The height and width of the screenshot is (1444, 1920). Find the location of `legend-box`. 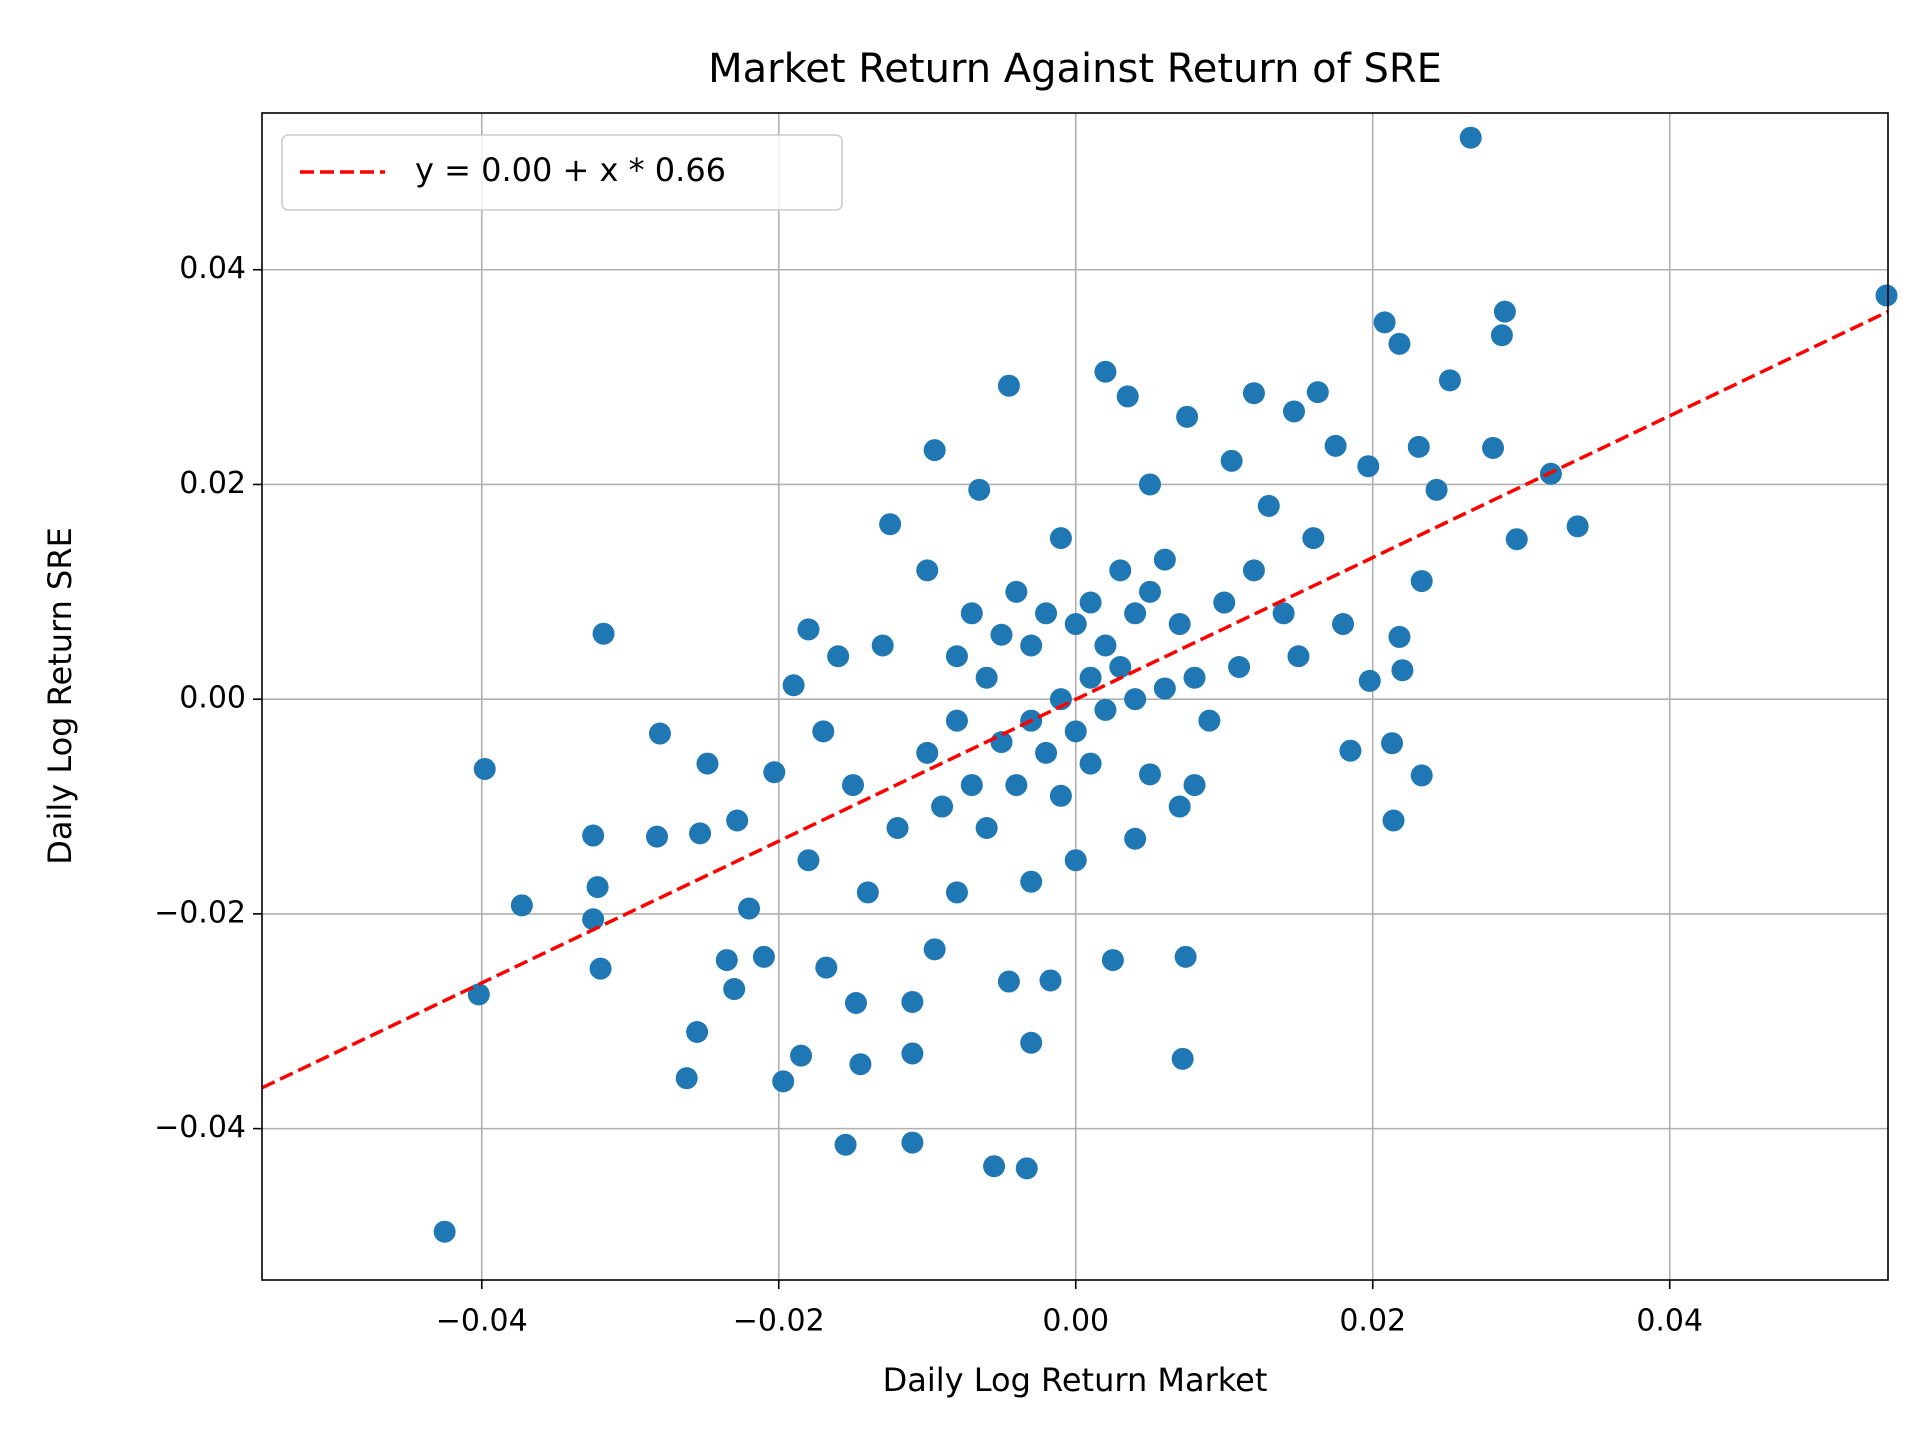

legend-box is located at coordinates (562, 172).